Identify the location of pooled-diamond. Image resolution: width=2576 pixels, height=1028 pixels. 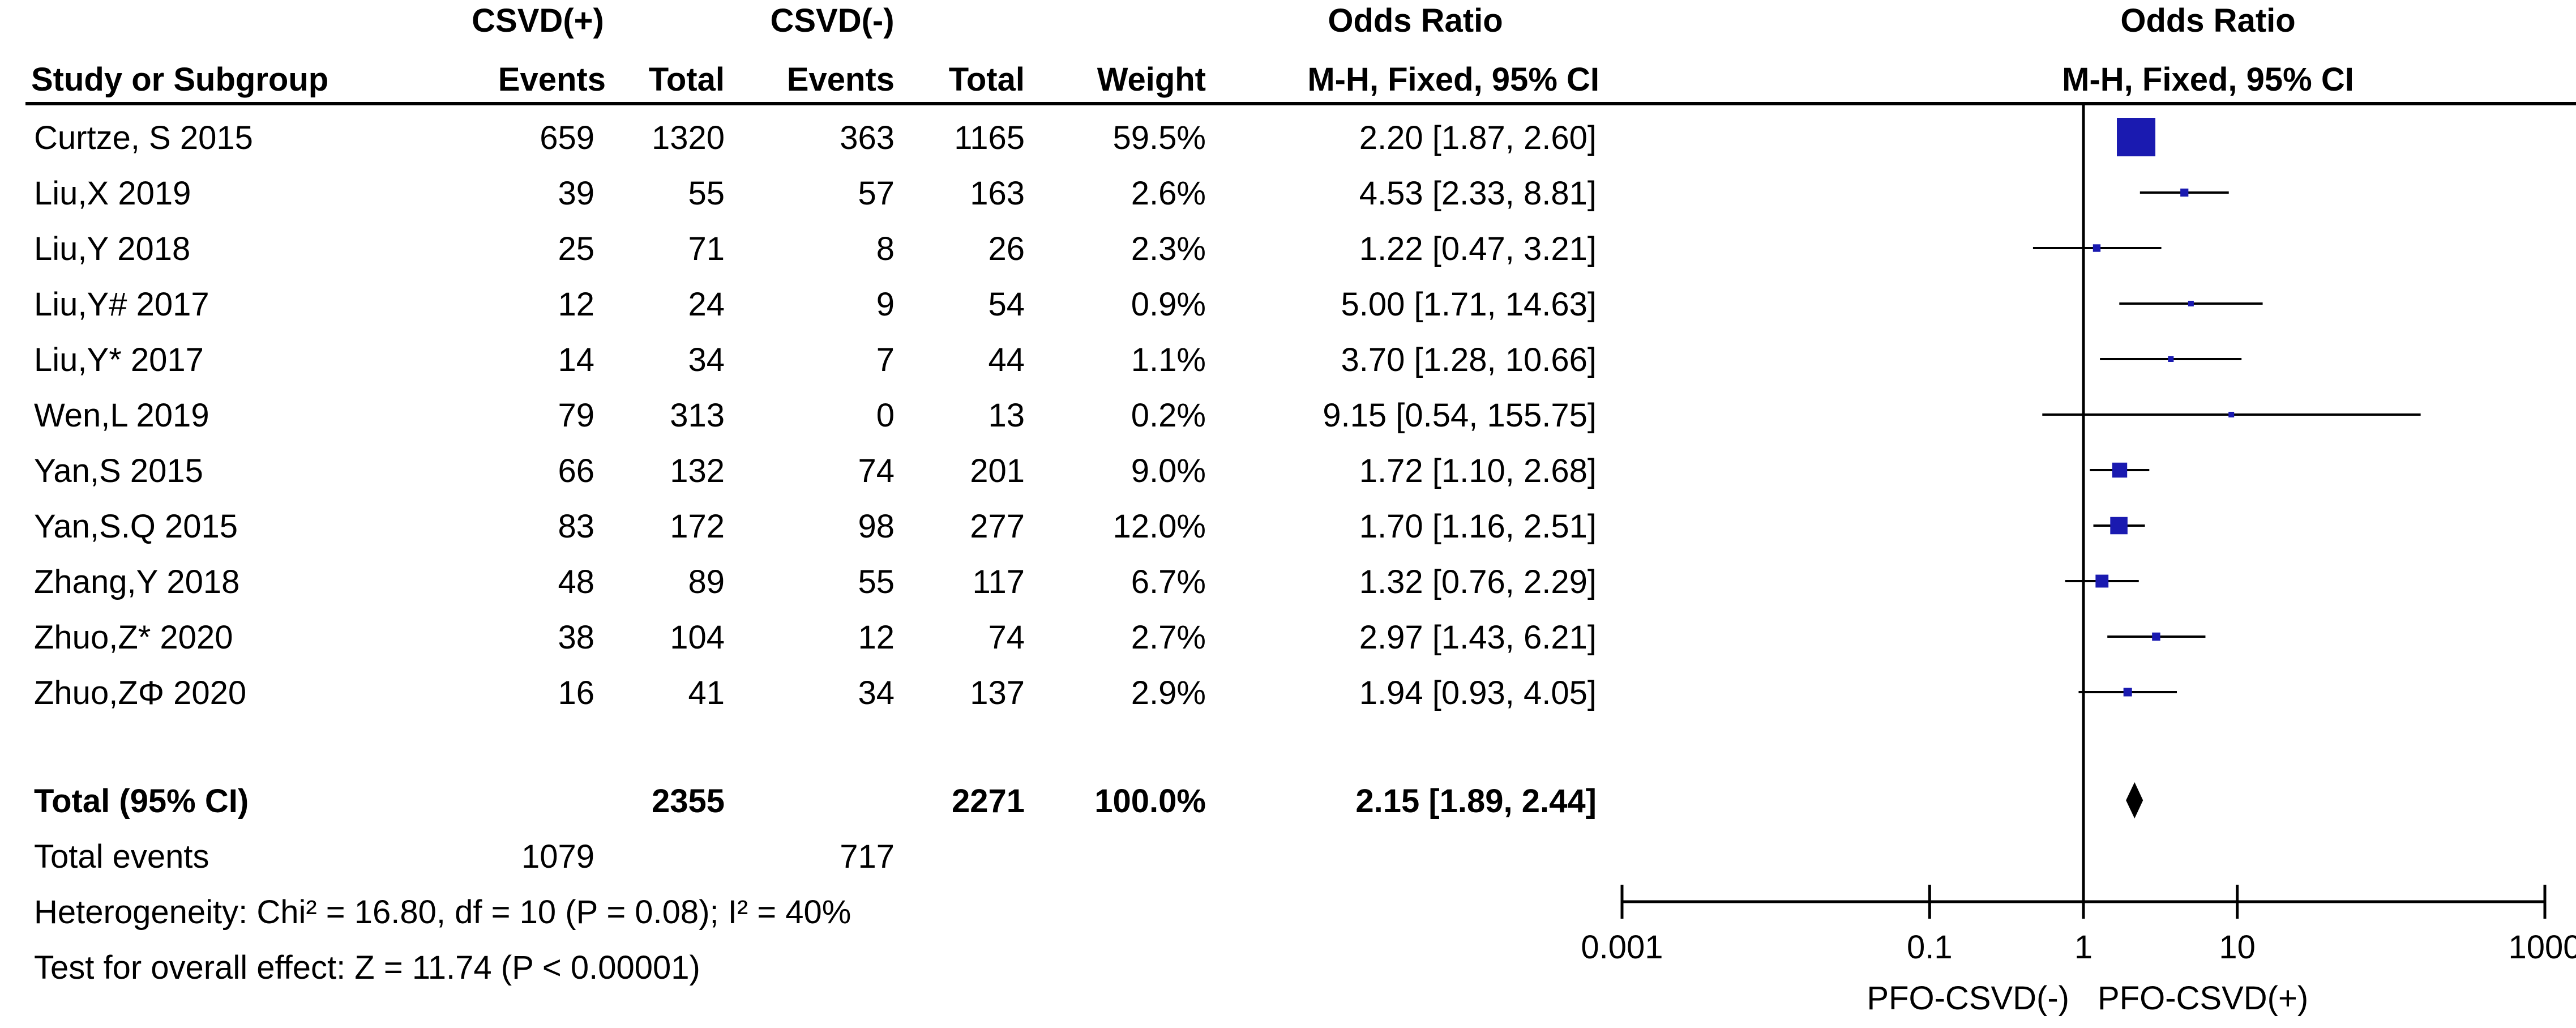
(2134, 800).